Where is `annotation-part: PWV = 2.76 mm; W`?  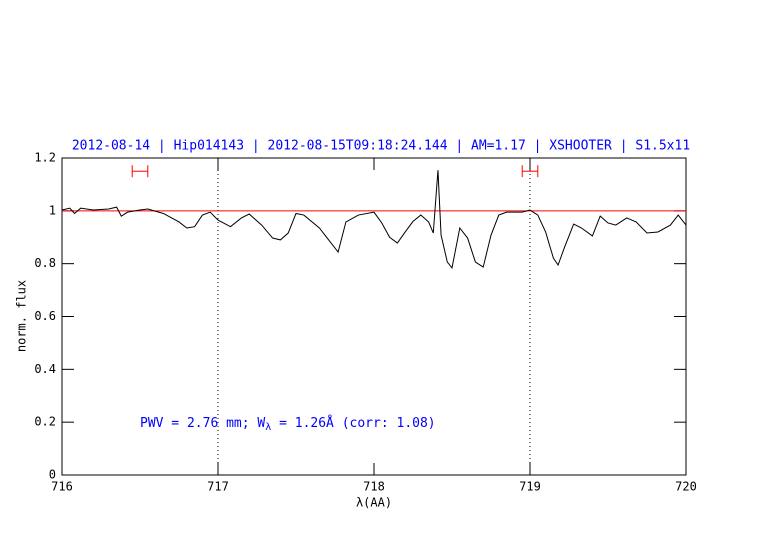
annotation-part: PWV = 2.76 mm; W is located at coordinates (202, 423).